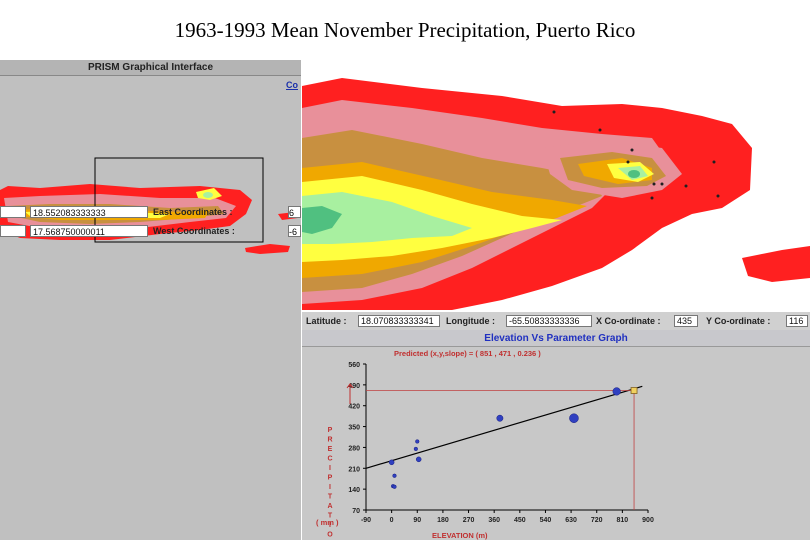 Image resolution: width=810 pixels, height=540 pixels. What do you see at coordinates (776, 264) in the screenshot?
I see `map-vieques` at bounding box center [776, 264].